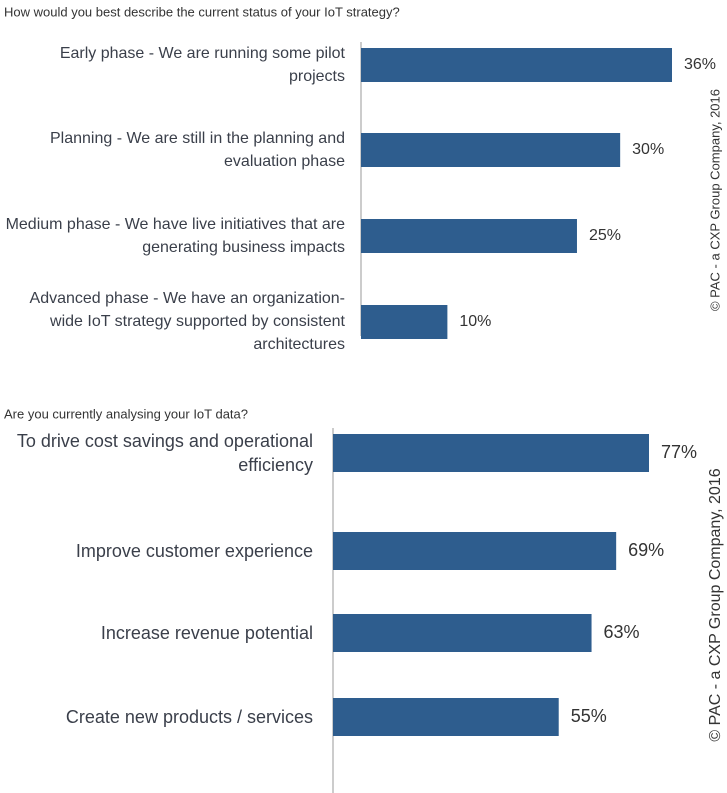  I want to click on value-label: 30%, so click(648, 149).